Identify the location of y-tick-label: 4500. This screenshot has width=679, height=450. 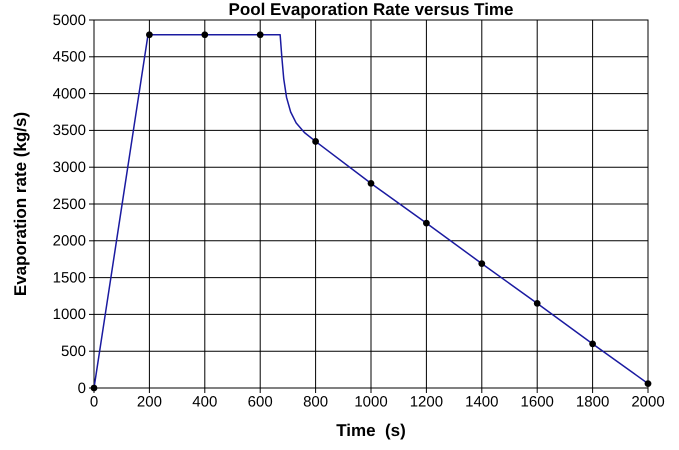
(69, 57).